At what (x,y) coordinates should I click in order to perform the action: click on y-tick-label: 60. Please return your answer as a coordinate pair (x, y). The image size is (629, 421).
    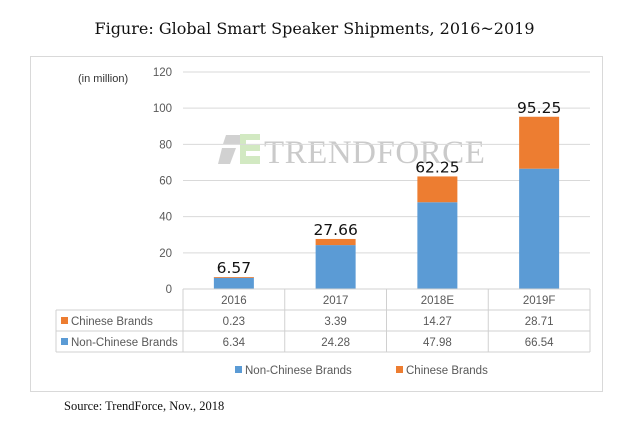
    Looking at the image, I should click on (165, 182).